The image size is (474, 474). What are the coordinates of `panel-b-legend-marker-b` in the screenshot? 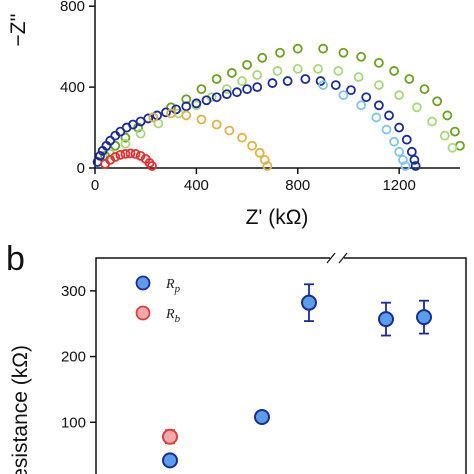 It's located at (143, 313).